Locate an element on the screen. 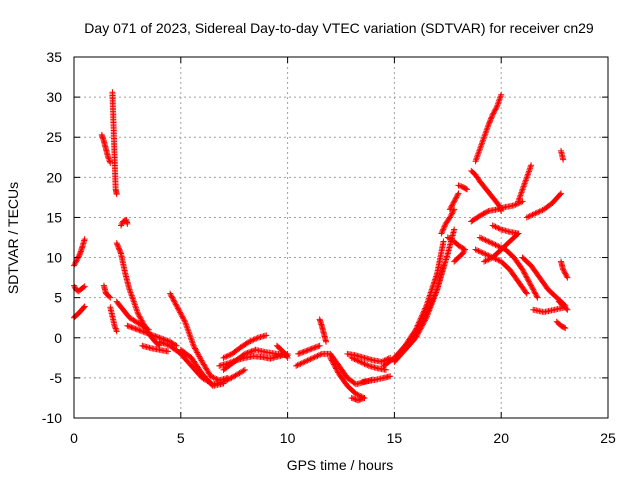 The height and width of the screenshot is (480, 640). series-track-s is located at coordinates (282, 351).